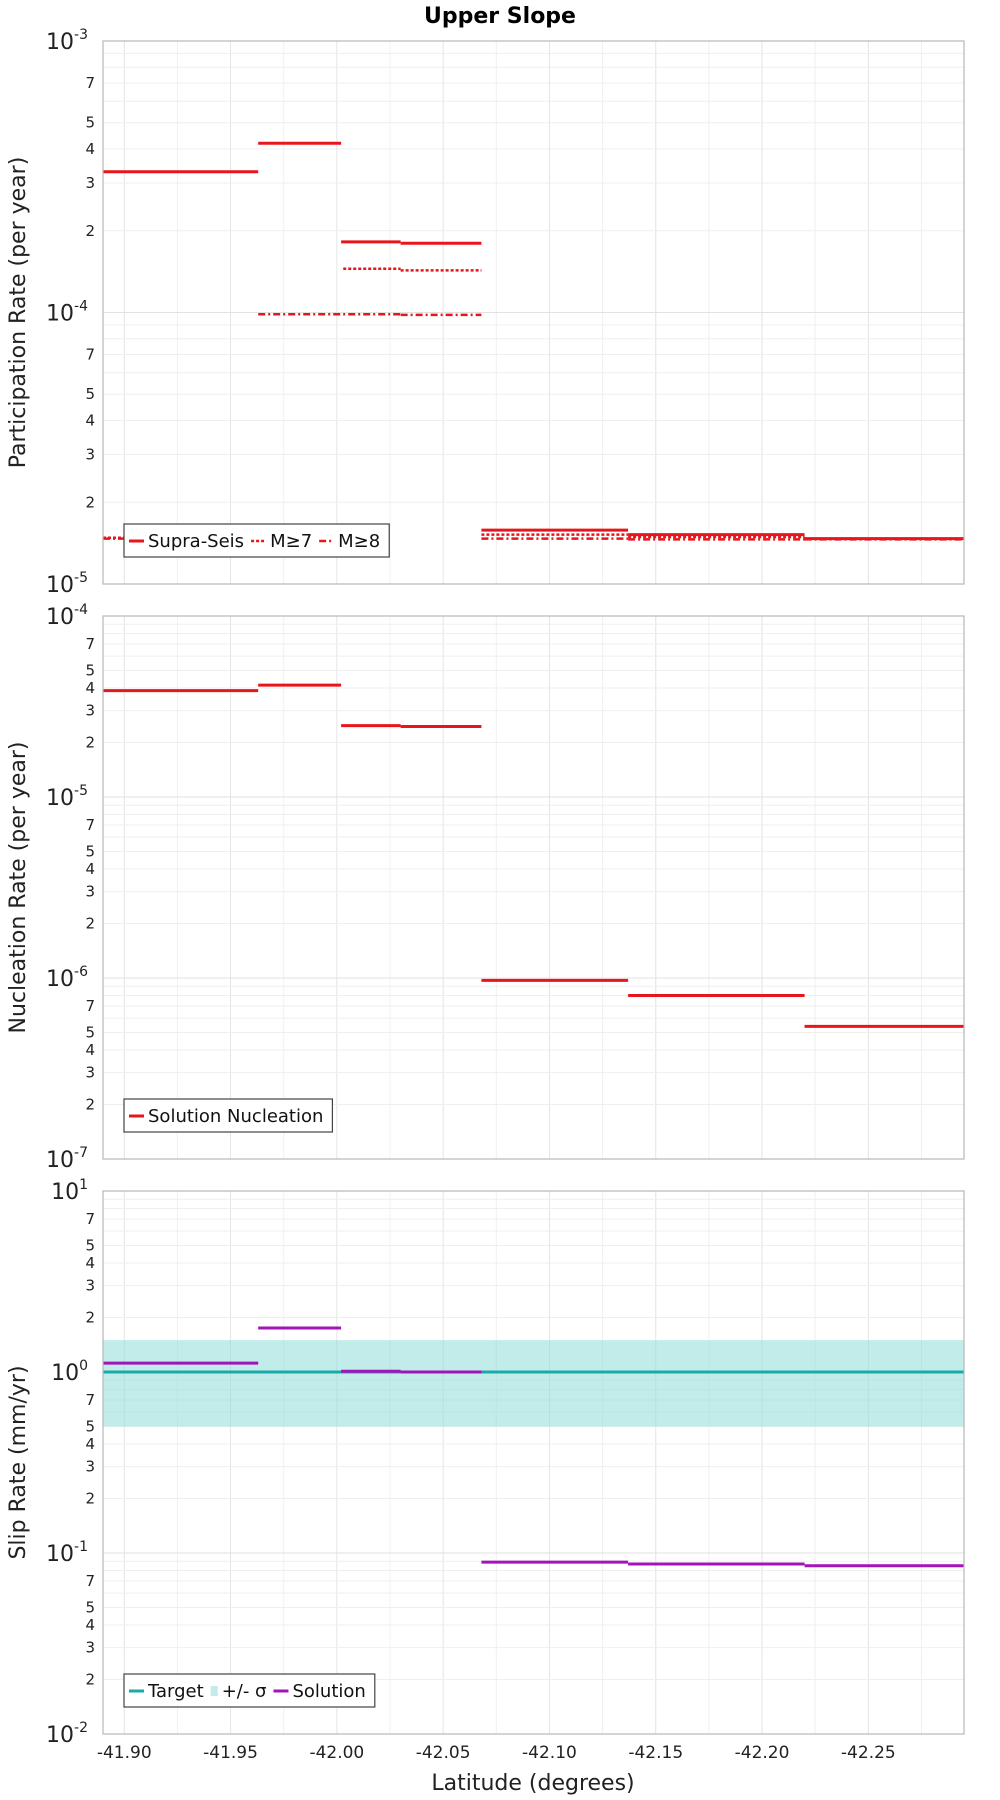 This screenshot has height=1800, width=1000. I want to click on nucleation-ytick-exponent: -4, so click(81, 610).